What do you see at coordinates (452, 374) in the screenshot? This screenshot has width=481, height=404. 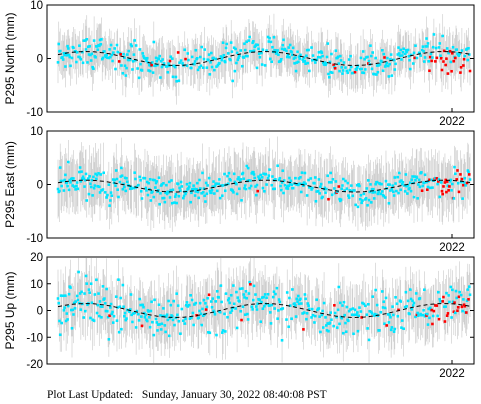 I see `x-tick-label: 2022` at bounding box center [452, 374].